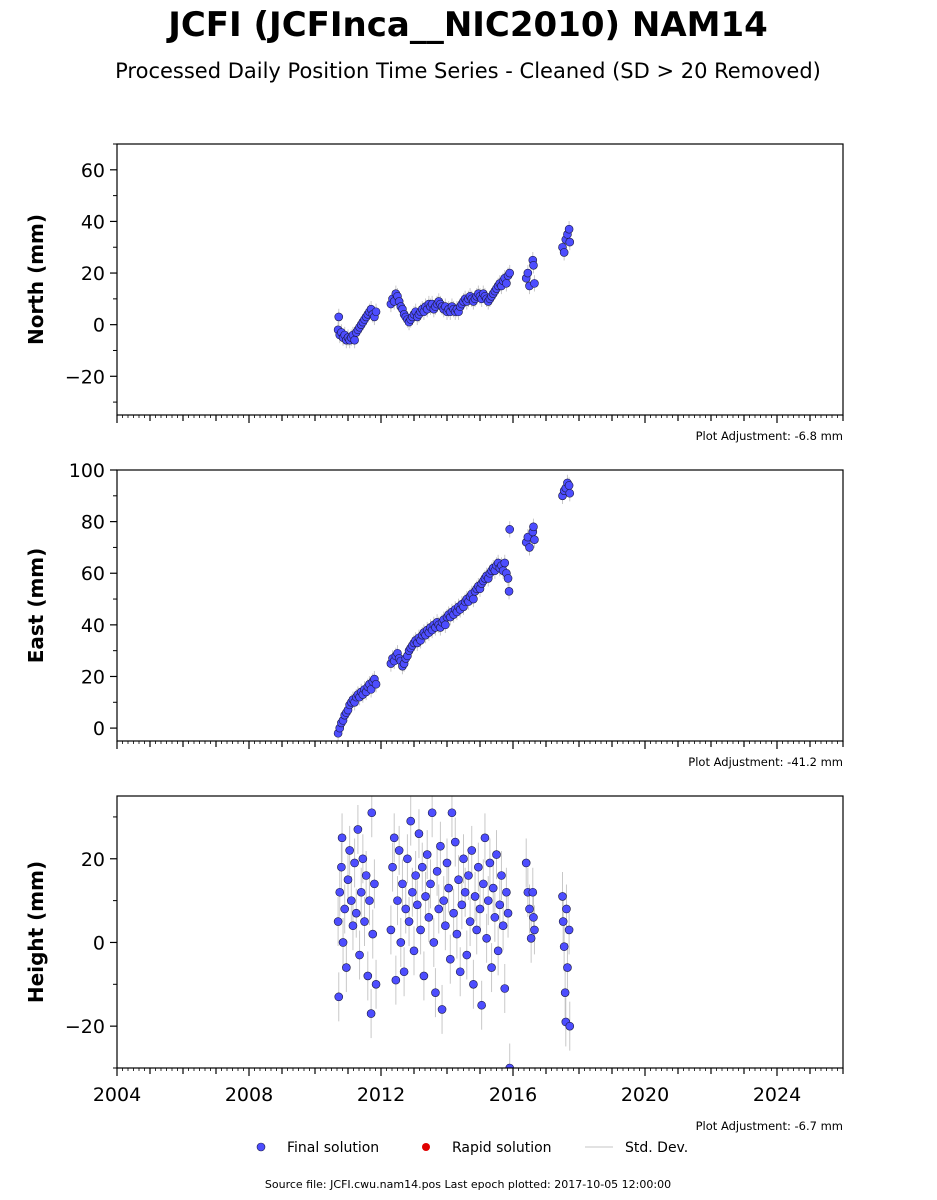  What do you see at coordinates (513, 1095) in the screenshot?
I see `x-tick-label: 2016` at bounding box center [513, 1095].